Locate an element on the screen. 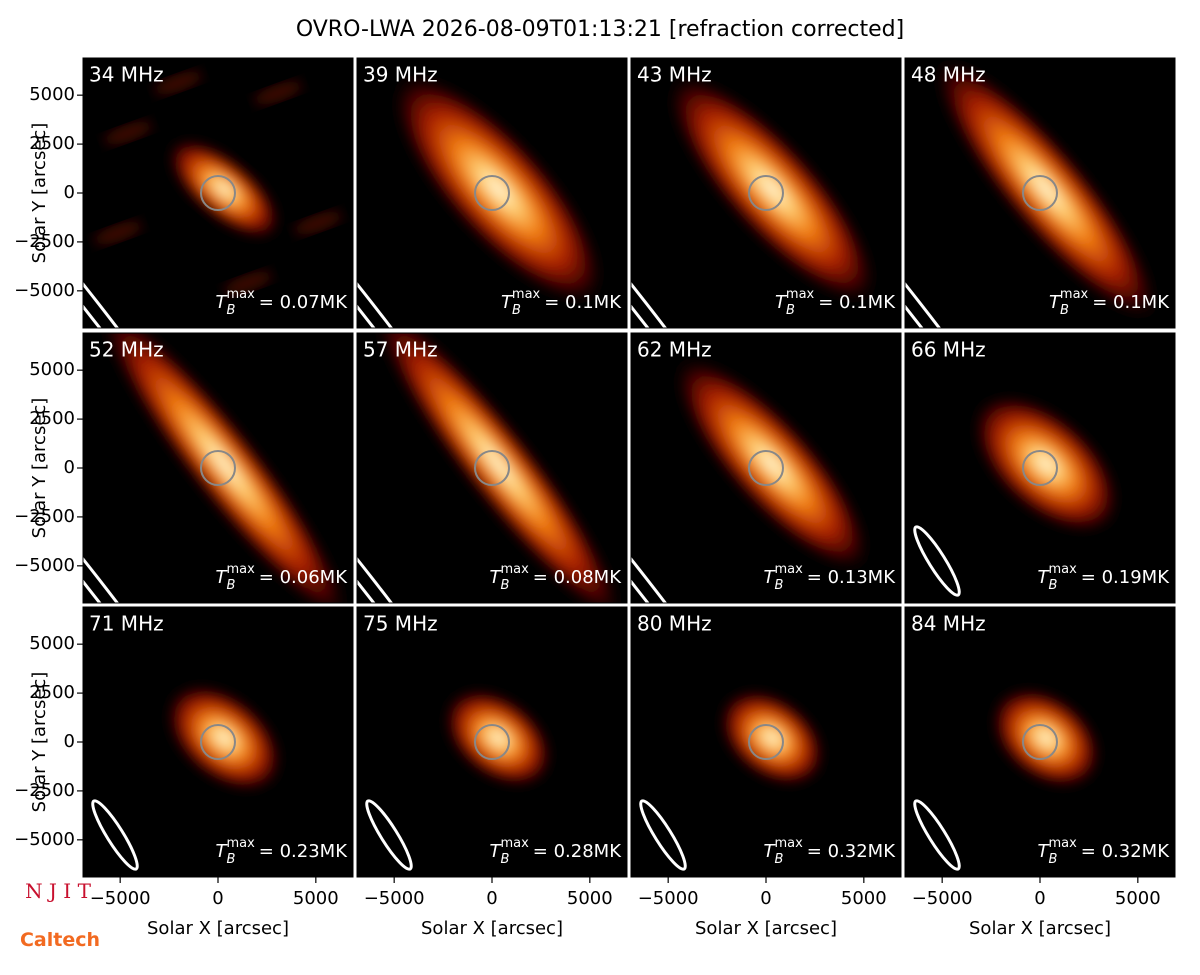  tb-value: = 0.23MK is located at coordinates (303, 851).